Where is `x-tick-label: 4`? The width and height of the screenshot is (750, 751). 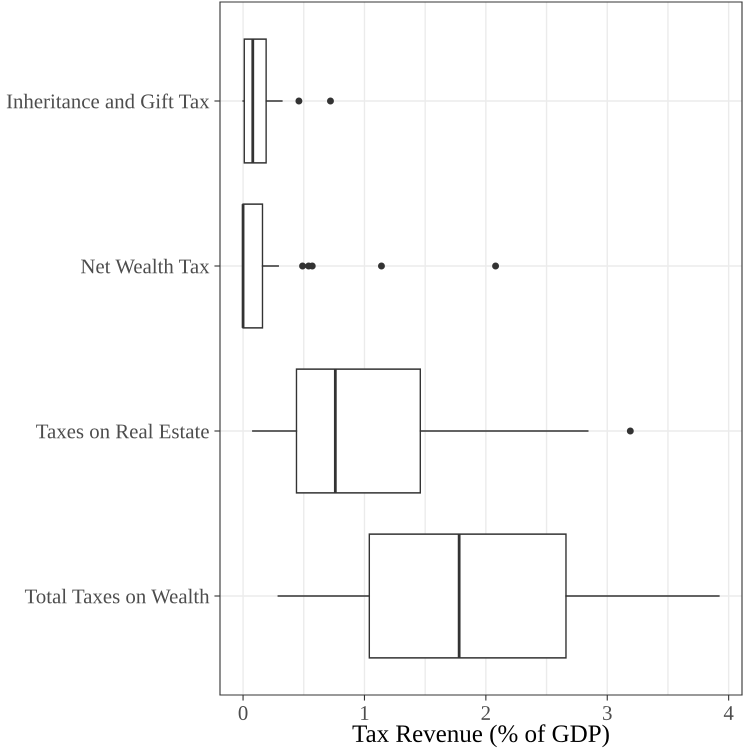 x-tick-label: 4 is located at coordinates (729, 713).